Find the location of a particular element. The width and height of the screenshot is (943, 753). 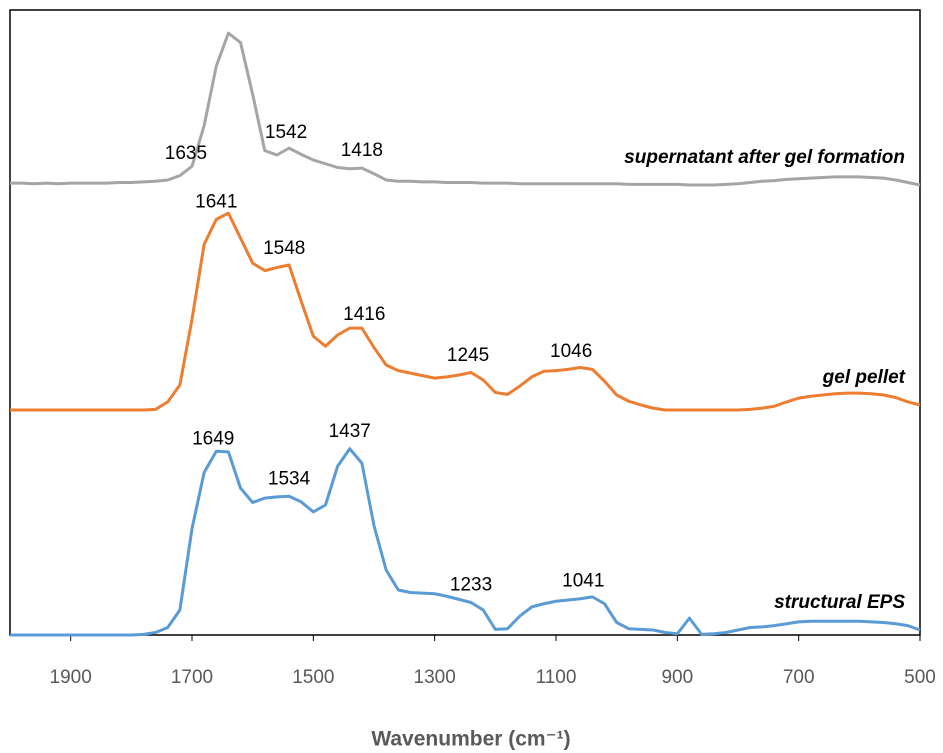

peak-label: 1534 is located at coordinates (289, 478).